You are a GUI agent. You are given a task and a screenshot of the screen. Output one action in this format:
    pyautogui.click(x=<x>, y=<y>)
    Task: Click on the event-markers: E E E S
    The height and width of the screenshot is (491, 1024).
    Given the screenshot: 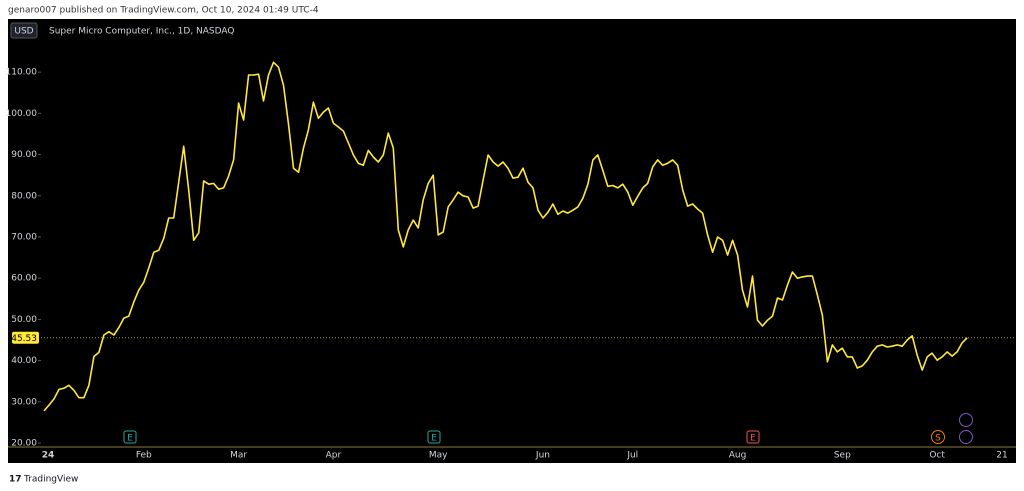 What is the action you would take?
    pyautogui.click(x=548, y=428)
    